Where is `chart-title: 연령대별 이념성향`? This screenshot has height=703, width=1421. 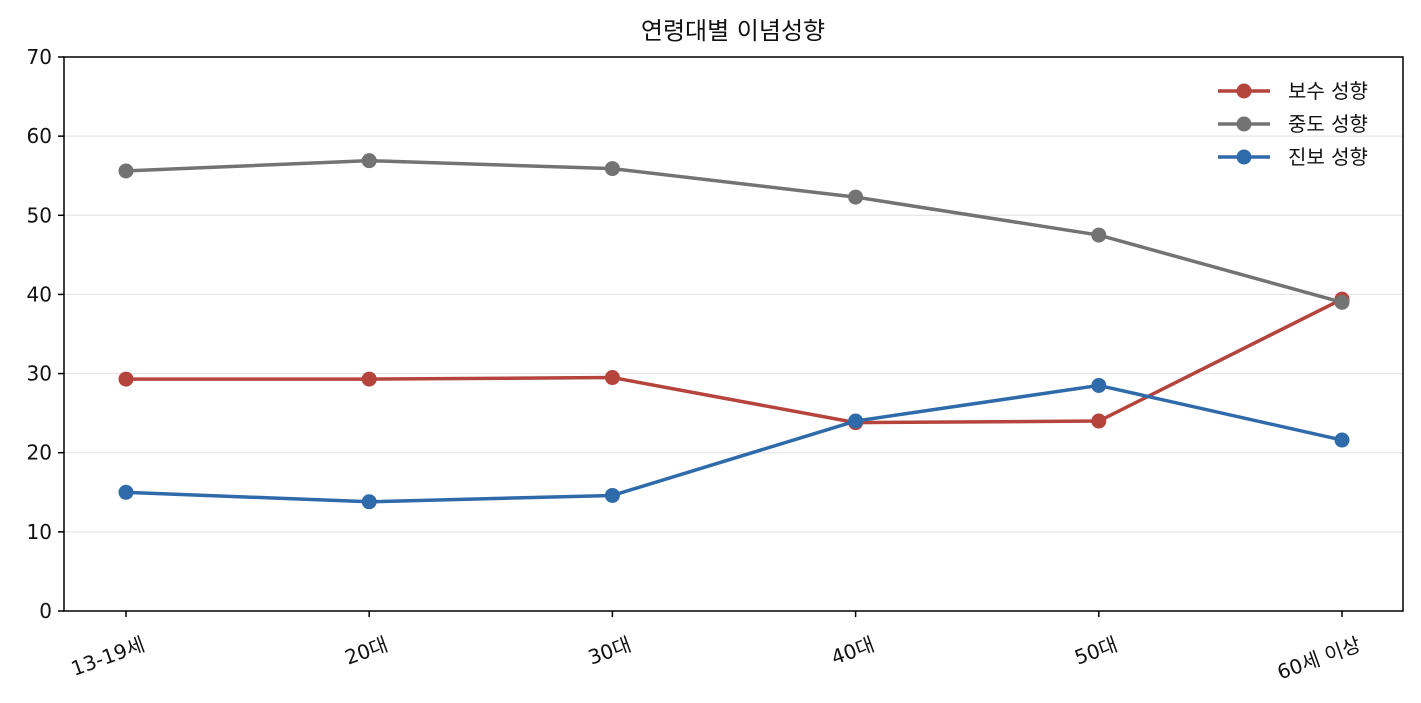 chart-title: 연령대별 이념성향 is located at coordinates (733, 31).